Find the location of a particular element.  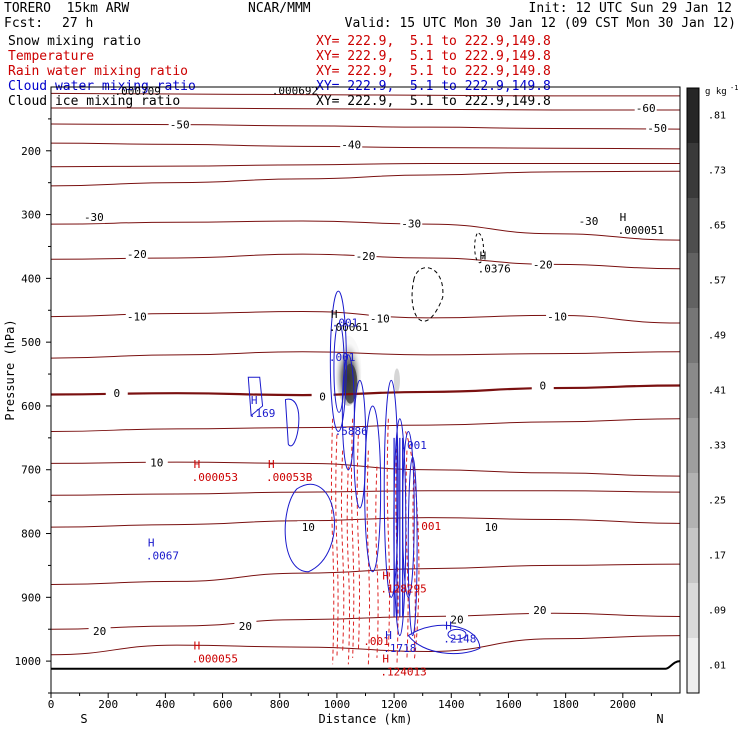

isotherm-label--60: -60 is located at coordinates (646, 108).